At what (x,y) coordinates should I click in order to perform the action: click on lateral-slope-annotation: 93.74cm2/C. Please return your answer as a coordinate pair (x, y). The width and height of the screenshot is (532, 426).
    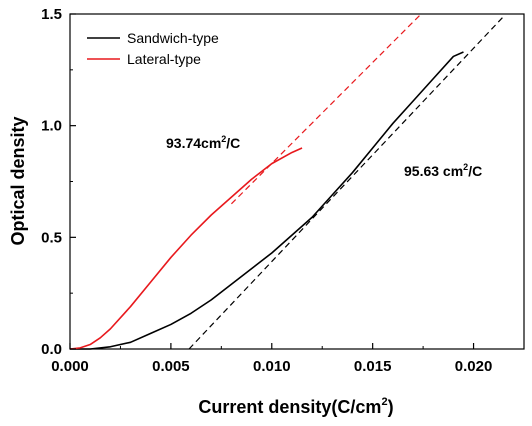
    Looking at the image, I should click on (203, 142).